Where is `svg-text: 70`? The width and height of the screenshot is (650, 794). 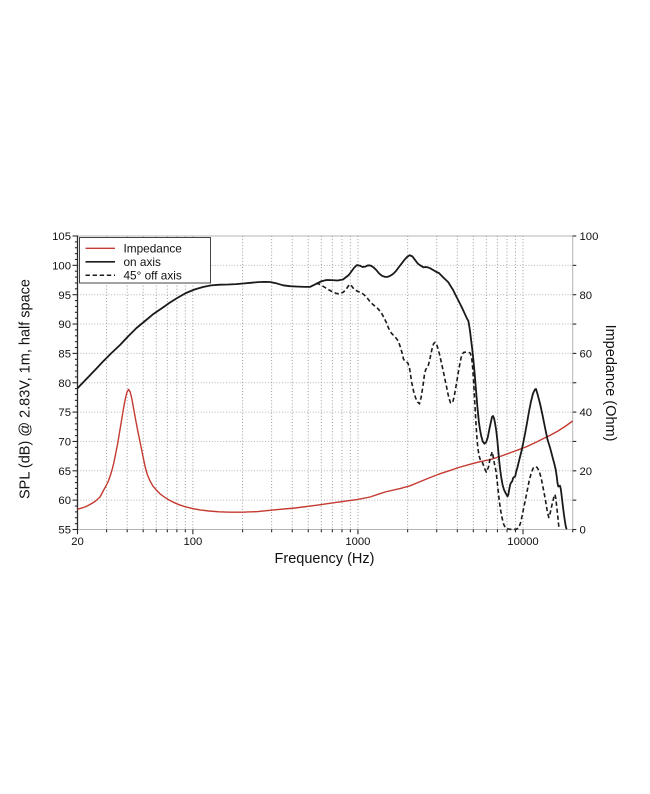
svg-text: 70 is located at coordinates (64, 442).